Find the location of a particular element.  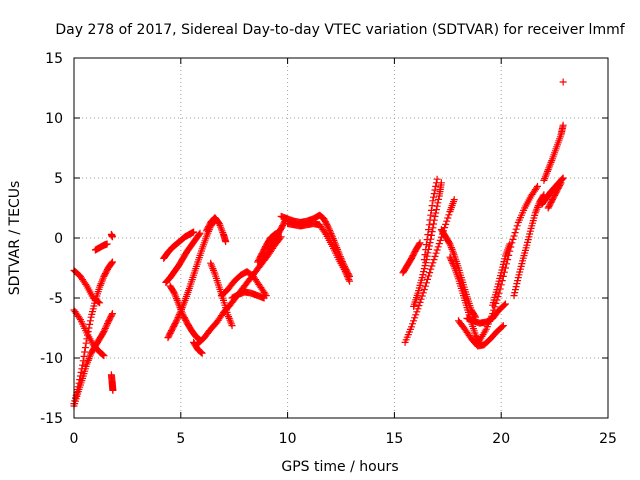

y-tick-label: -15 is located at coordinates (51, 419).